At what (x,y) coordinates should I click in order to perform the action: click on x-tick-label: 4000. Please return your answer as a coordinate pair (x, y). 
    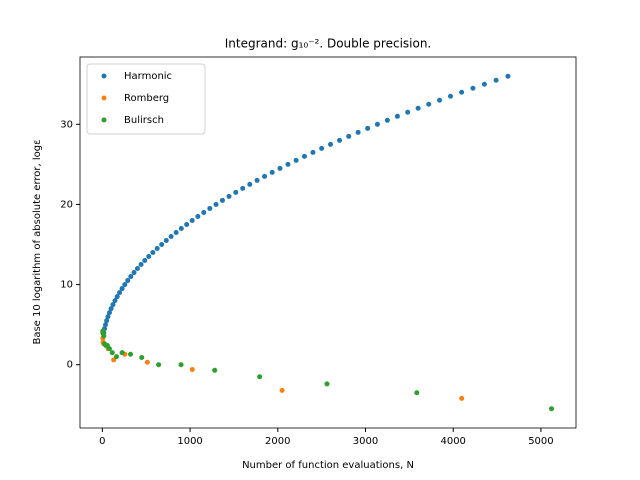
    Looking at the image, I should click on (452, 441).